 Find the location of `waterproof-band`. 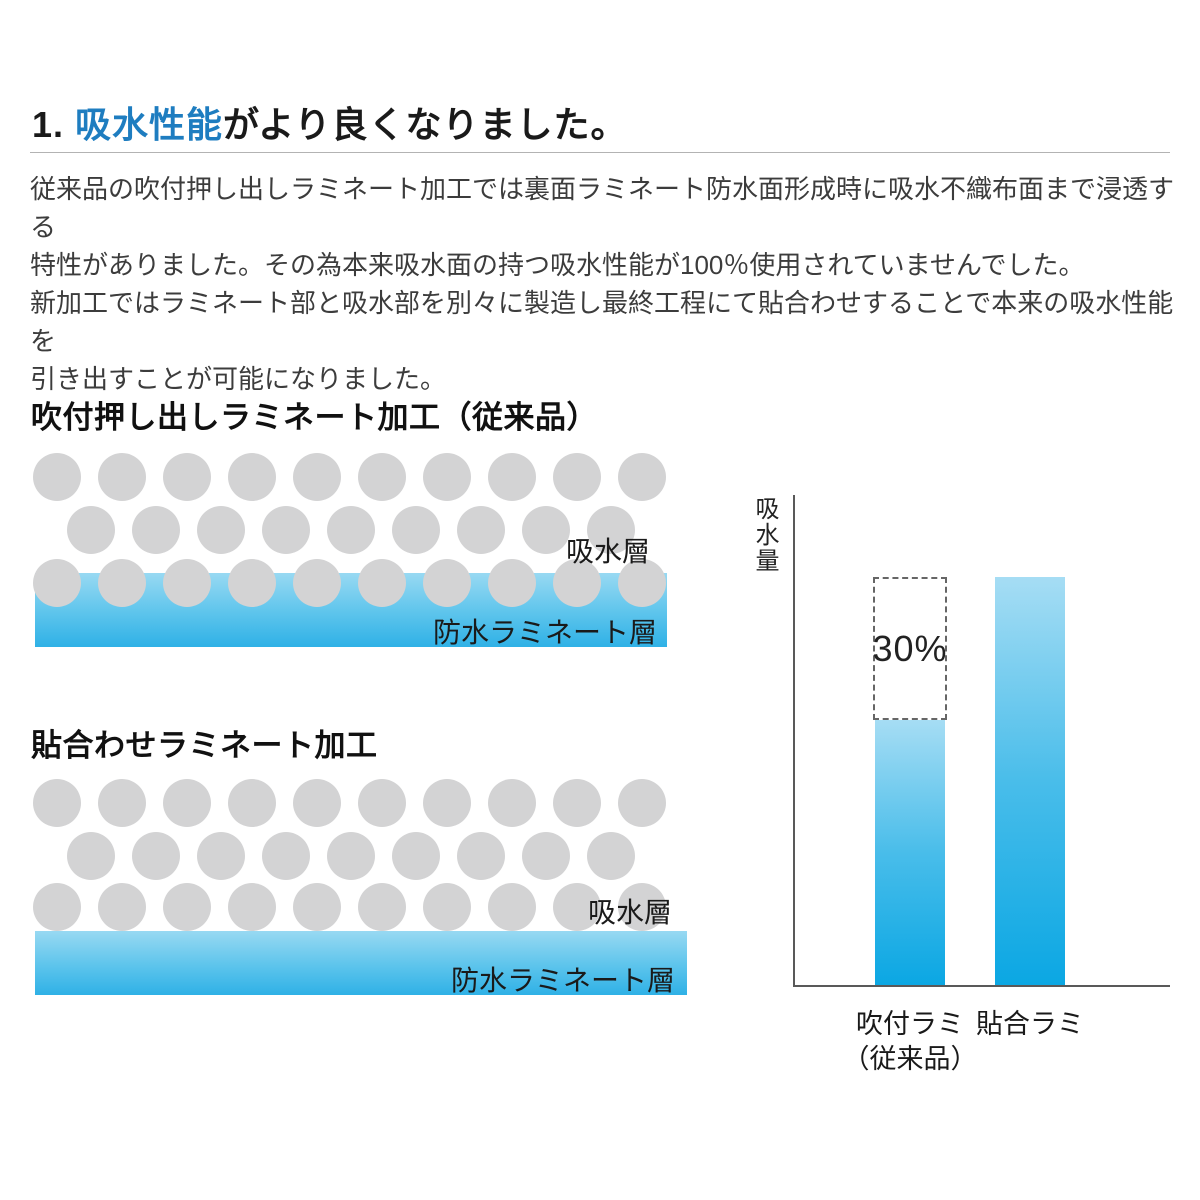

waterproof-band is located at coordinates (361, 963).